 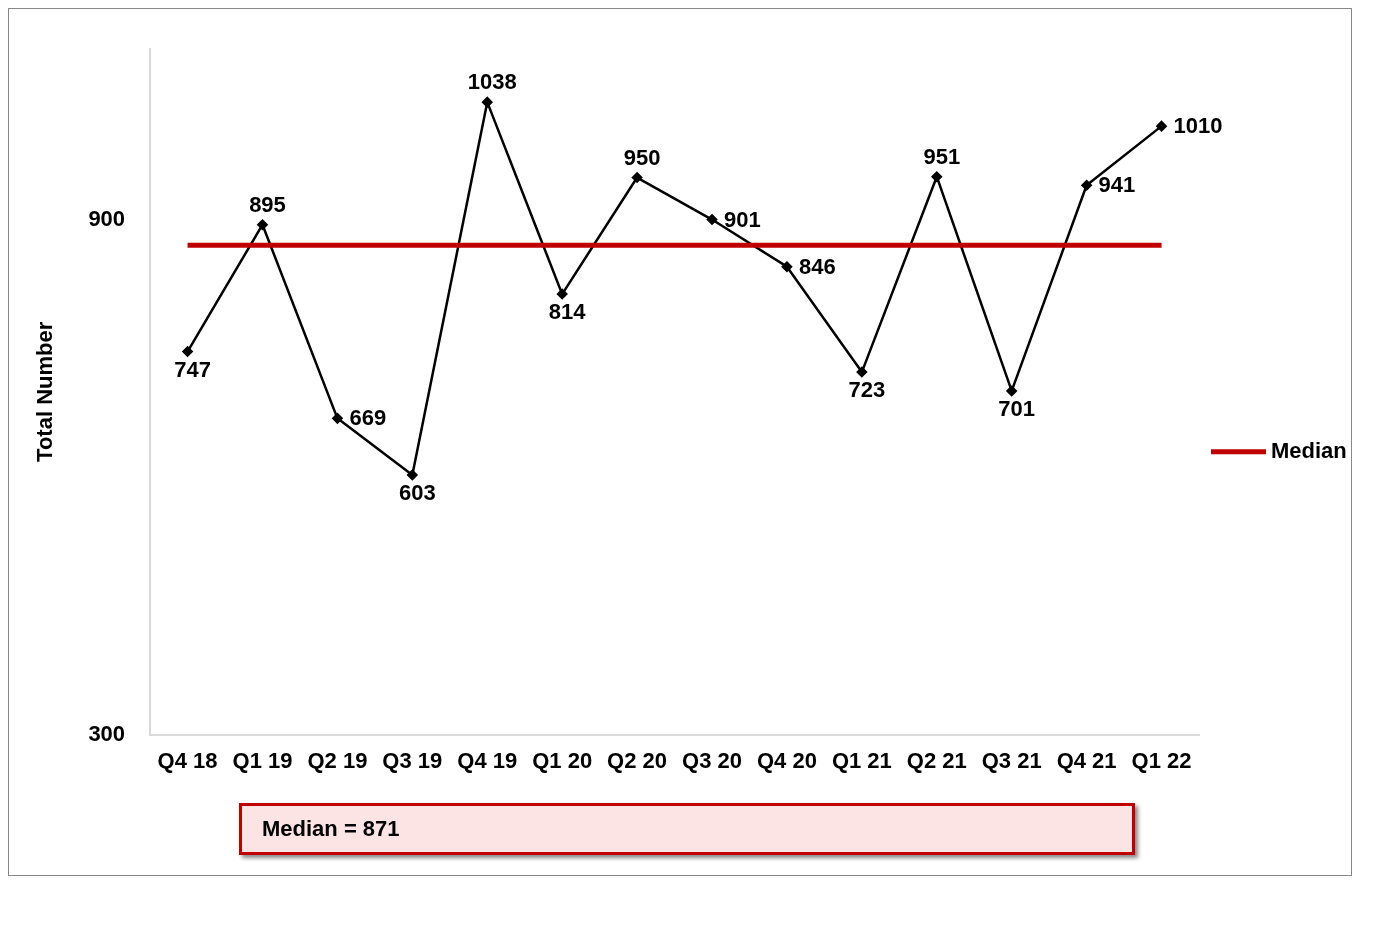 What do you see at coordinates (492, 82) in the screenshot?
I see `data-label: 1038` at bounding box center [492, 82].